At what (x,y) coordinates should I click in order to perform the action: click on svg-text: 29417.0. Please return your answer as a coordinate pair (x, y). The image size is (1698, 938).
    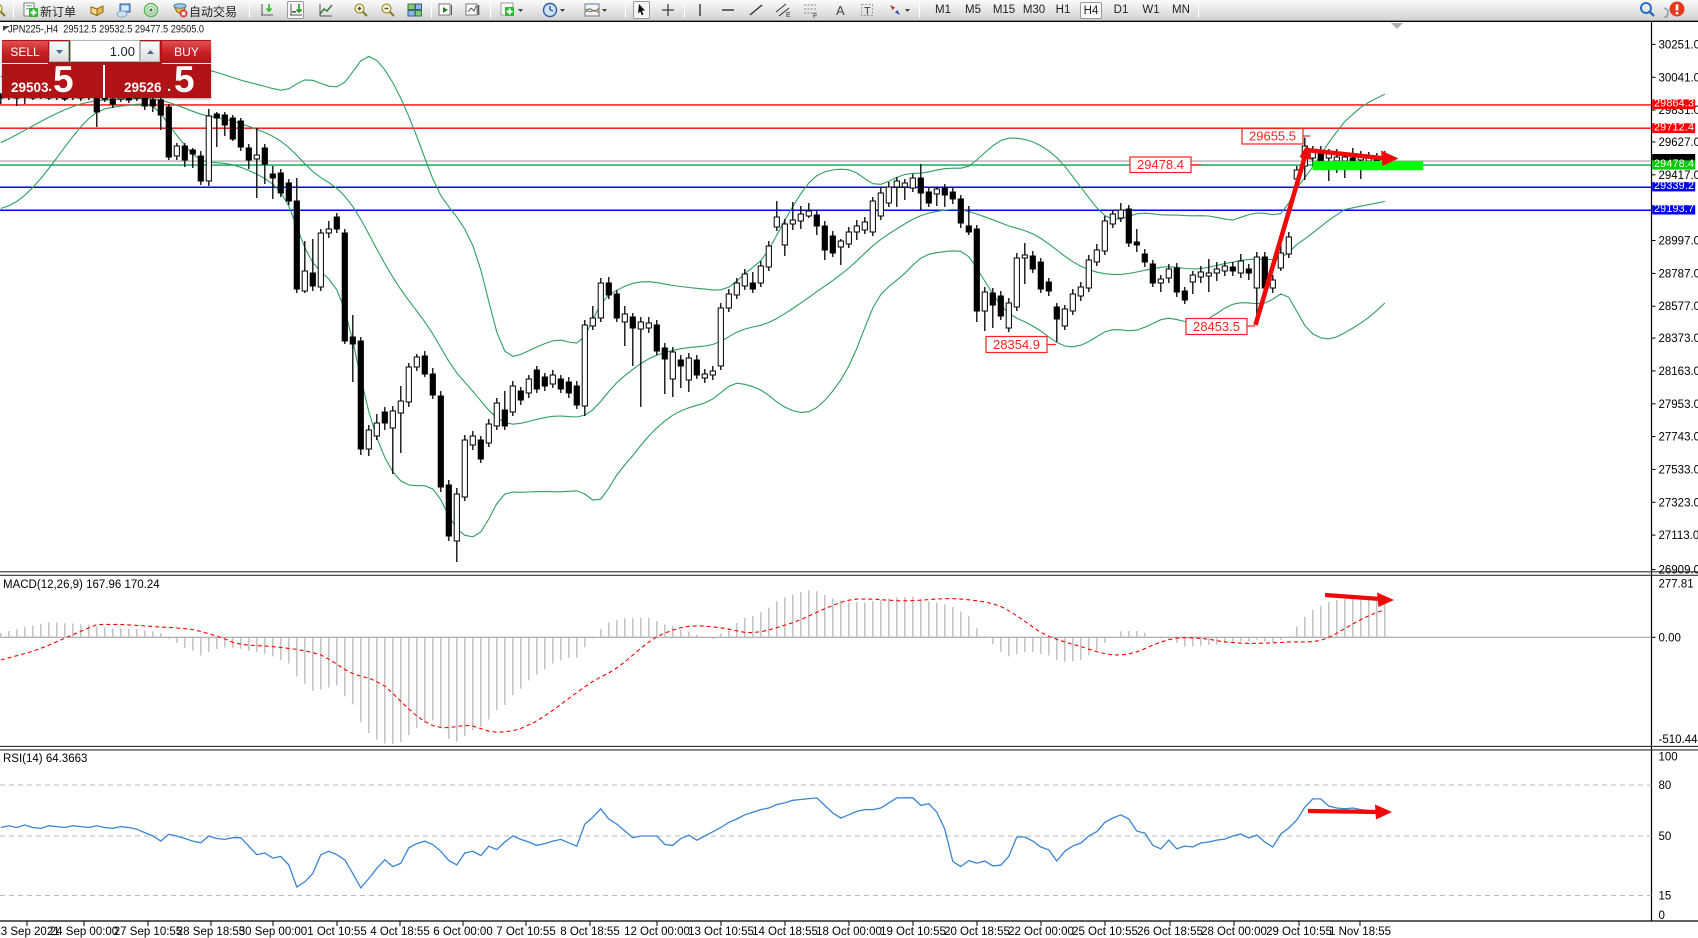
    Looking at the image, I should click on (1678, 176).